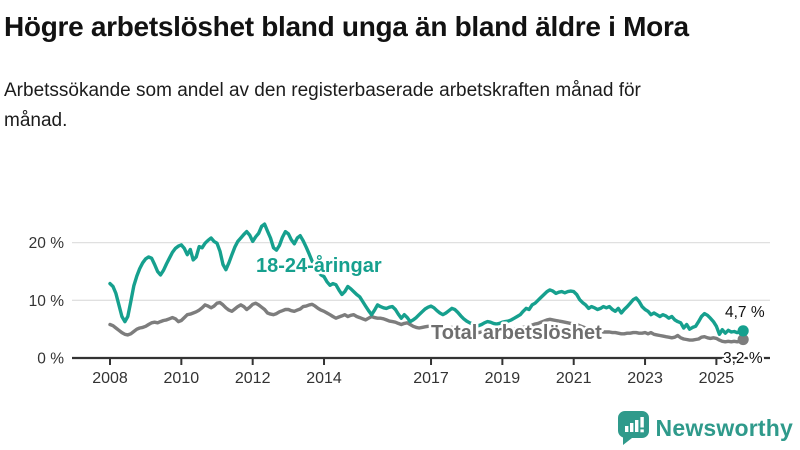  Describe the element at coordinates (319, 265) in the screenshot. I see `series-label: 18-24-åringar` at that location.